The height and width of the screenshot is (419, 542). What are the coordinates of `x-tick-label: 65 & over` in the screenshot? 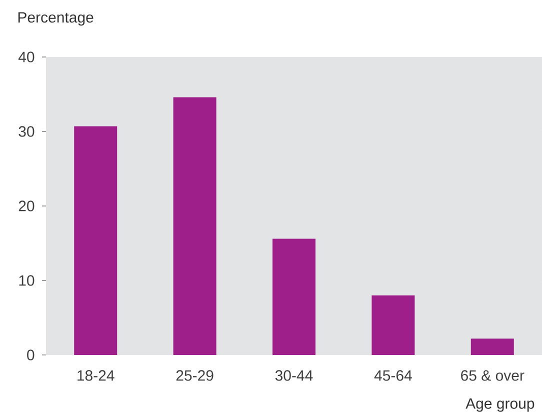 It's located at (492, 375).